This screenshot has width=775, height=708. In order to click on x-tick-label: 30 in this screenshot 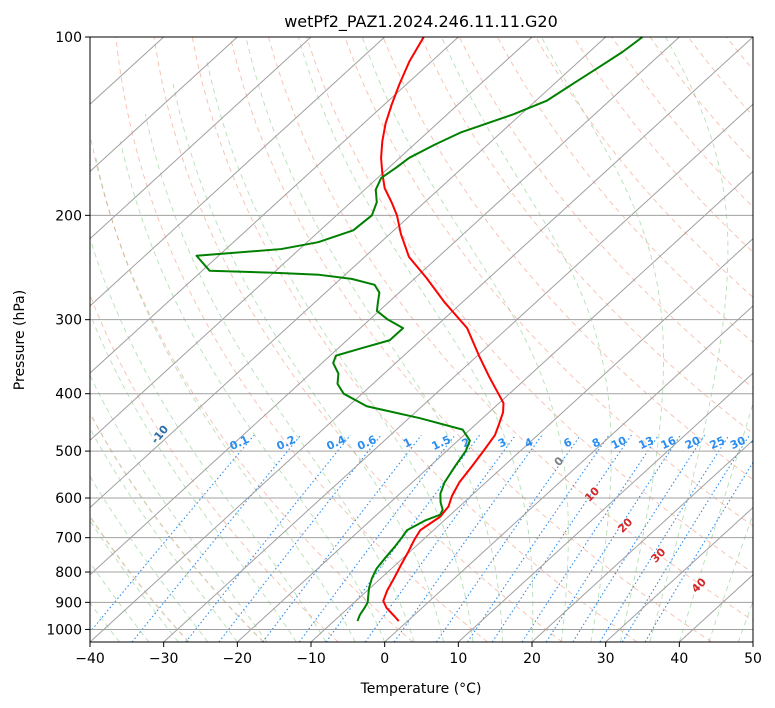, I will do `click(606, 659)`.